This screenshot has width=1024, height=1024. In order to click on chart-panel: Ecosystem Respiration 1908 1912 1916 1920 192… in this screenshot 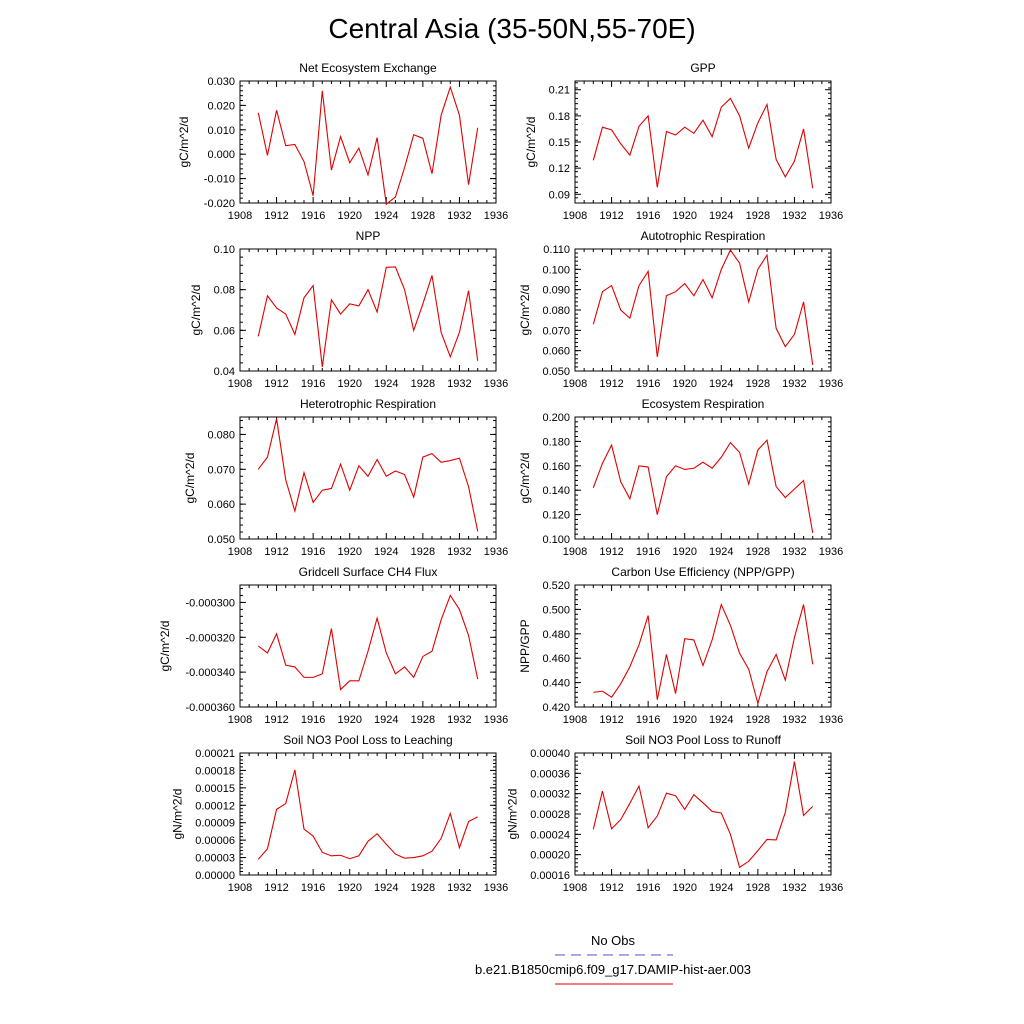, I will do `click(680, 477)`.